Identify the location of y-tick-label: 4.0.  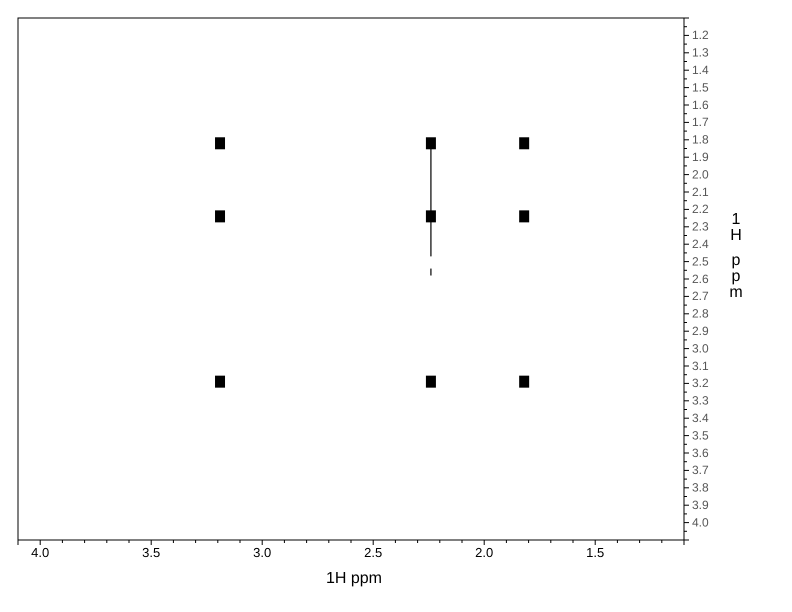
(701, 522).